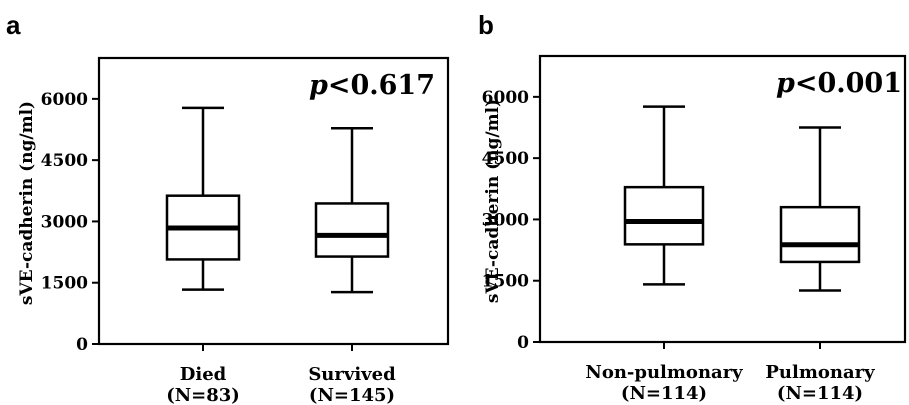 This screenshot has height=405, width=909. Describe the element at coordinates (820, 265) in the screenshot. I see `box-pulmonary: Pulmonary(N=114)` at that location.